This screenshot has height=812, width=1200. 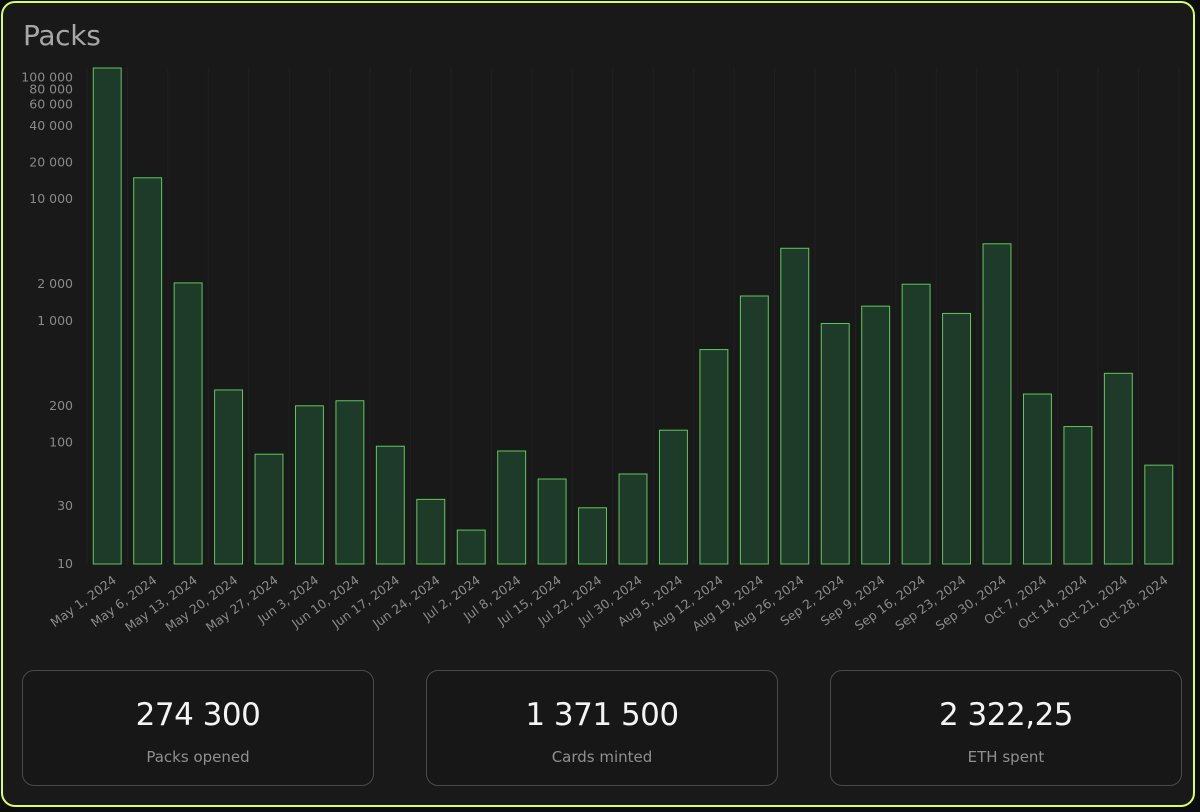 I want to click on y-tick-label: 100 000, so click(x=47, y=77).